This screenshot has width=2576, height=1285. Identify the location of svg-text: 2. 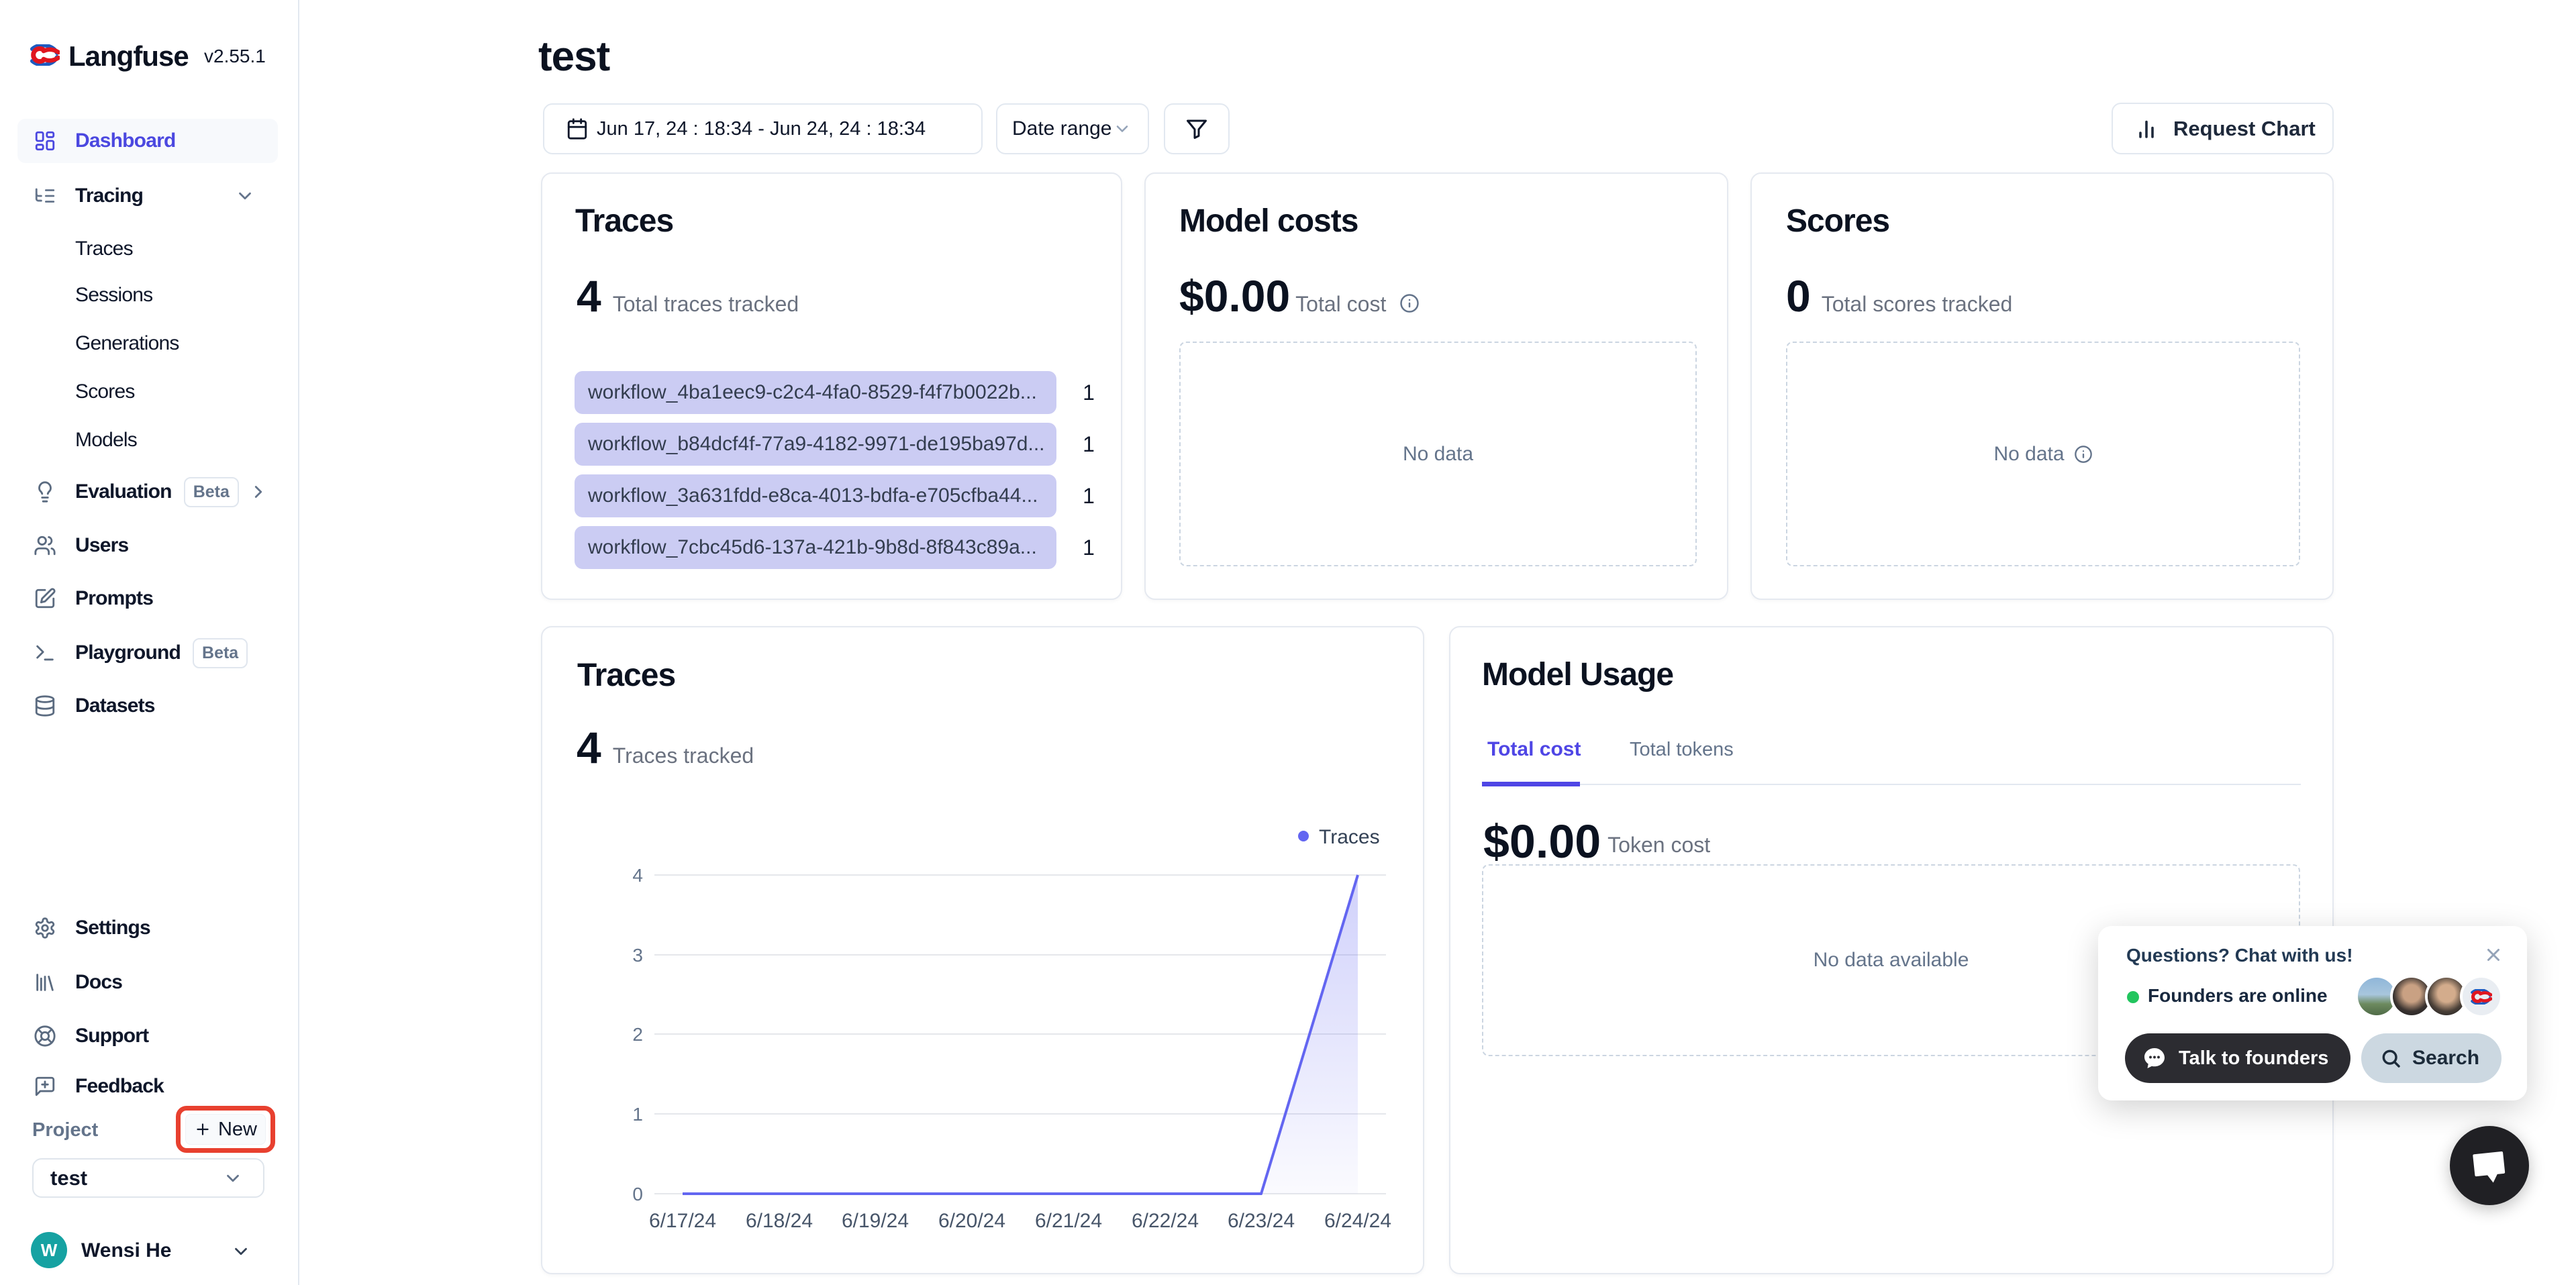
(637, 1034).